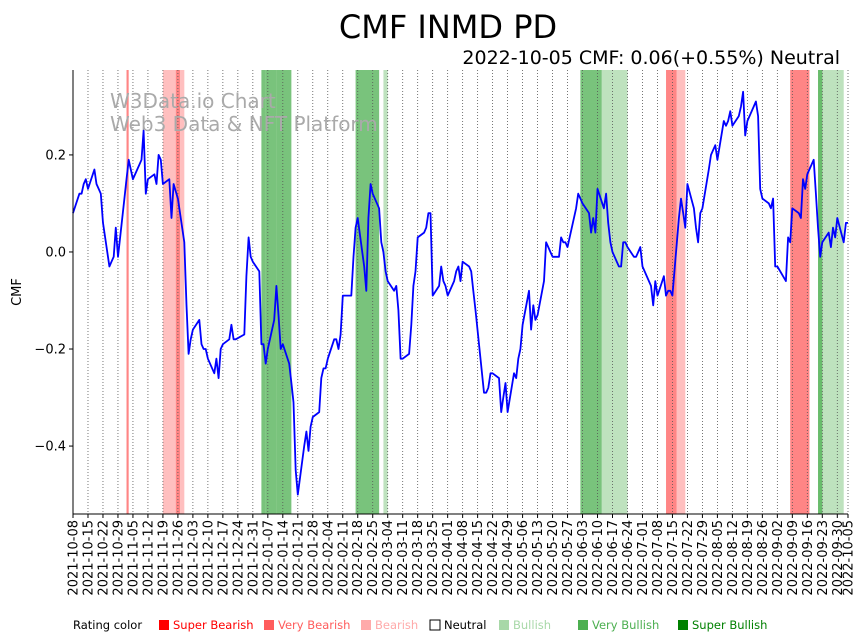 This screenshot has width=867, height=641. Describe the element at coordinates (478, 558) in the screenshot. I see `x-tick-label-27: 2022-04-15` at that location.